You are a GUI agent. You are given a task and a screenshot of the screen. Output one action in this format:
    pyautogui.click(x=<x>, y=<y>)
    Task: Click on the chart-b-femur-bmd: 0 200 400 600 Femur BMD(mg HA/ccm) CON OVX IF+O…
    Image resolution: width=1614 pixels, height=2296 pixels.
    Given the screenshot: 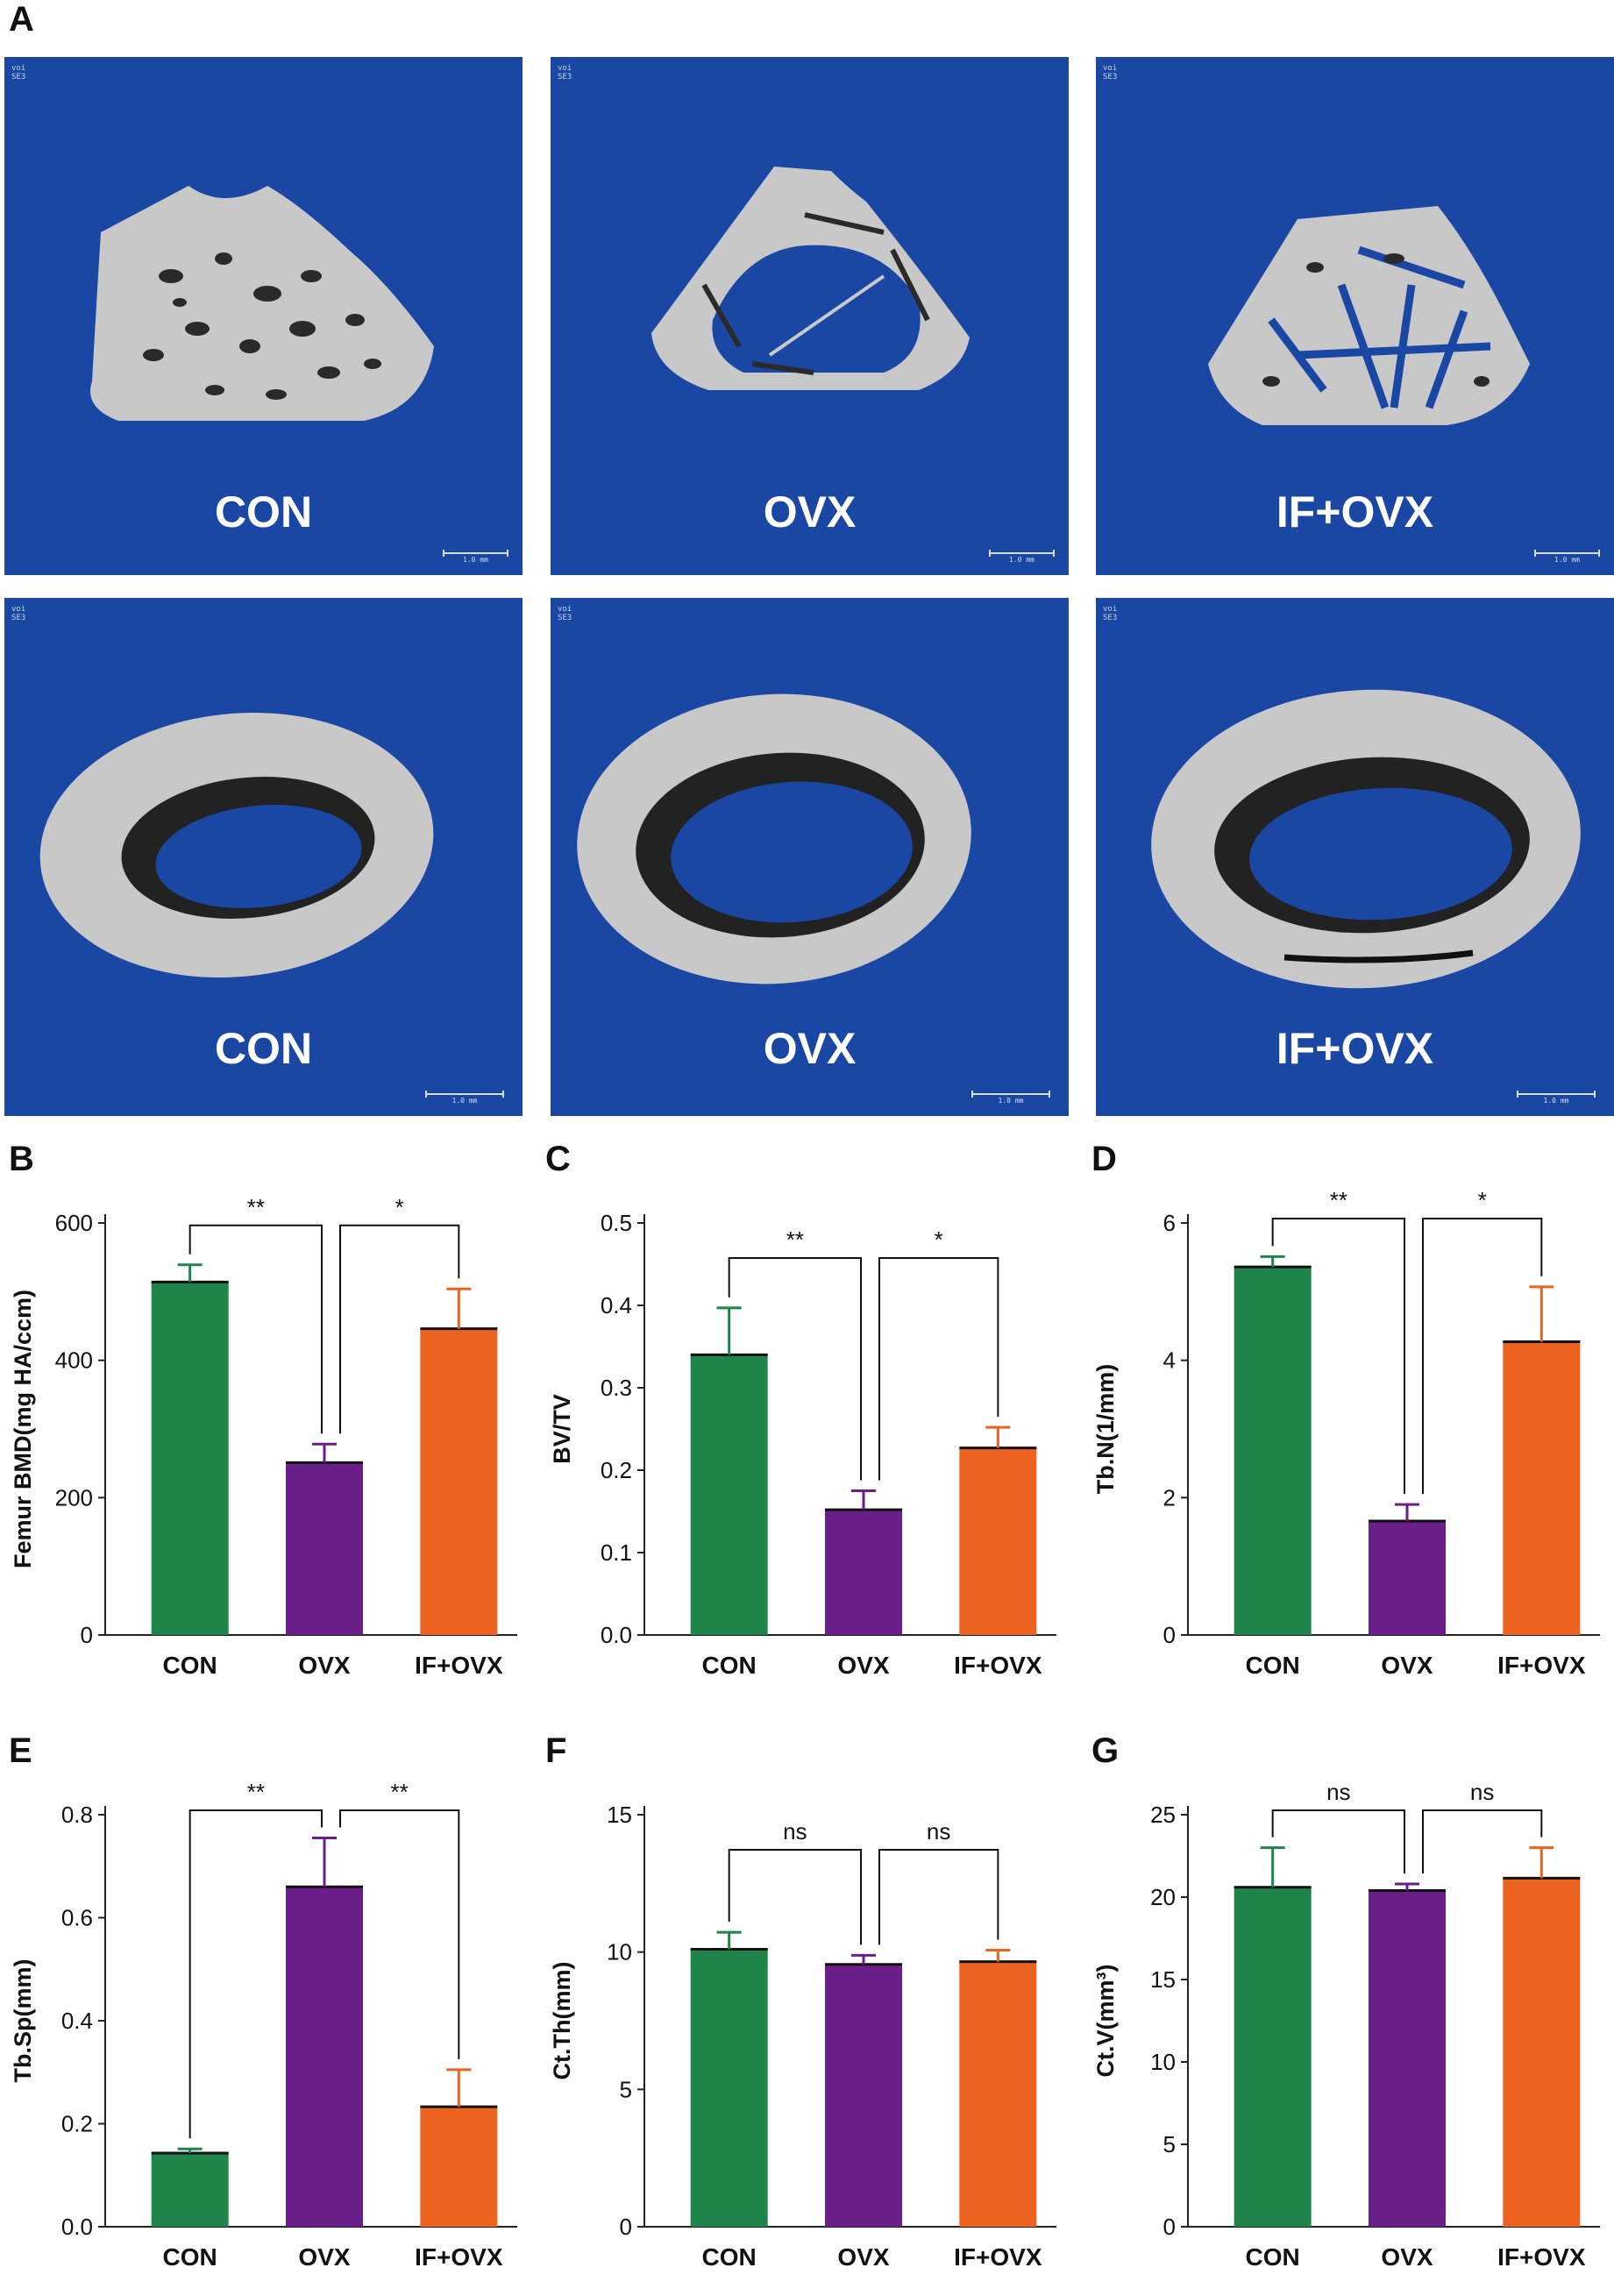 What is the action you would take?
    pyautogui.click(x=263, y=1436)
    